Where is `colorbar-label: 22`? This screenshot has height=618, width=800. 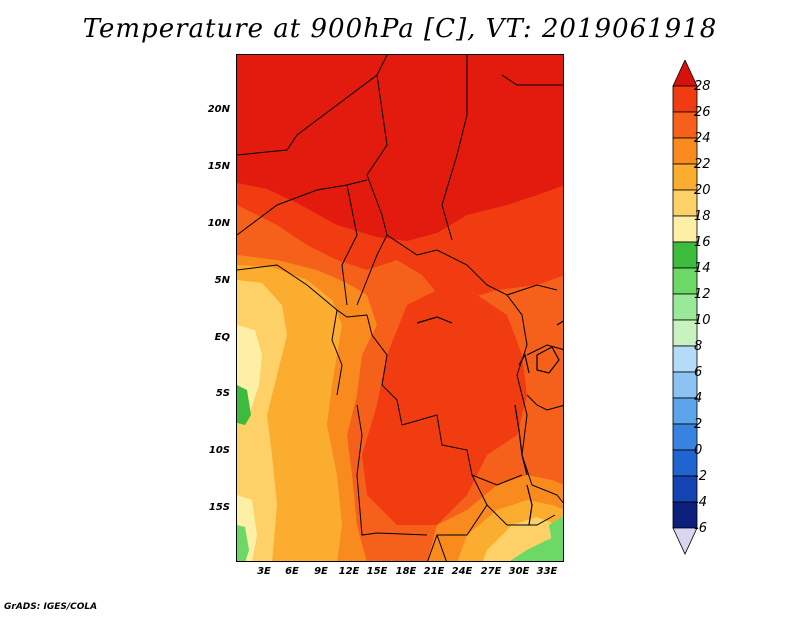 colorbar-label: 22 is located at coordinates (702, 164).